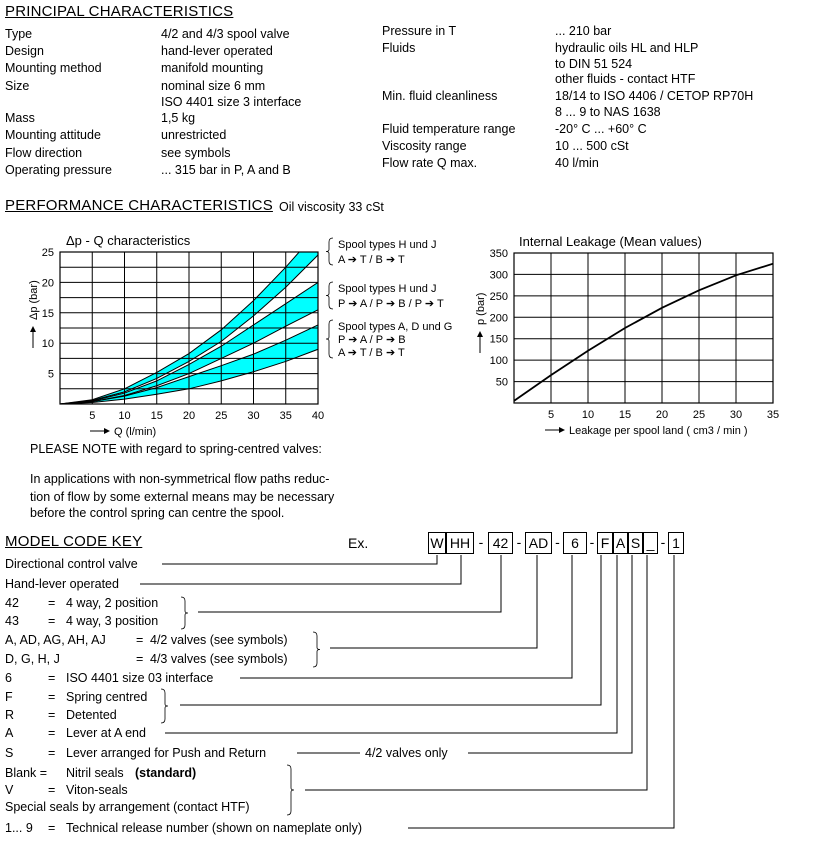 This screenshot has height=855, width=819. What do you see at coordinates (9, 697) in the screenshot?
I see `code-key: F` at bounding box center [9, 697].